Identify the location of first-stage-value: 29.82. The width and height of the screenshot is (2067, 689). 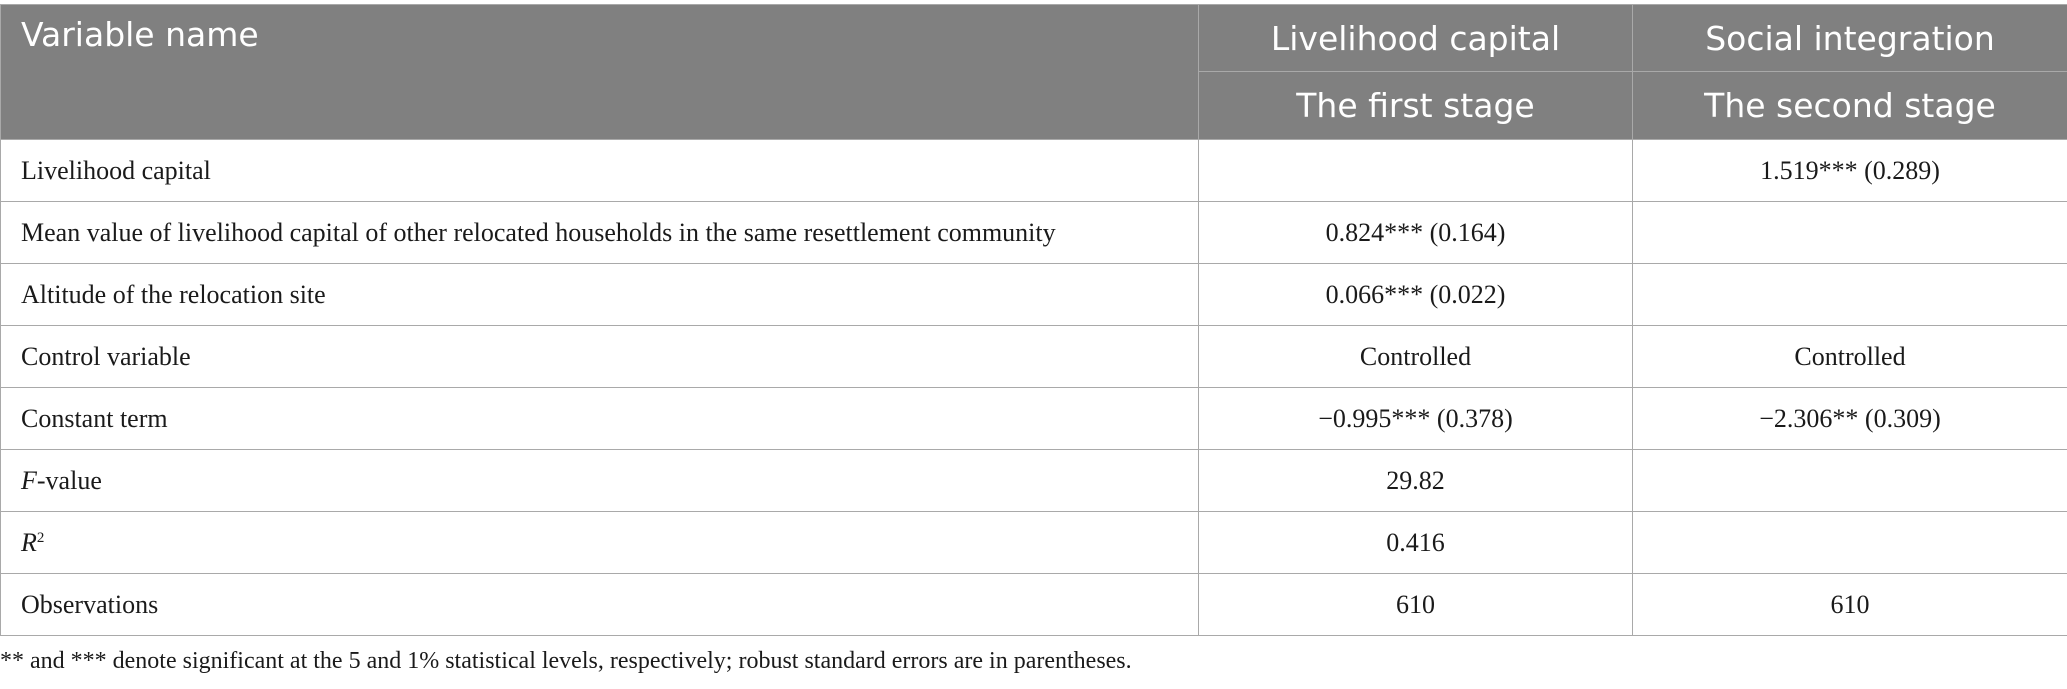
(1415, 480).